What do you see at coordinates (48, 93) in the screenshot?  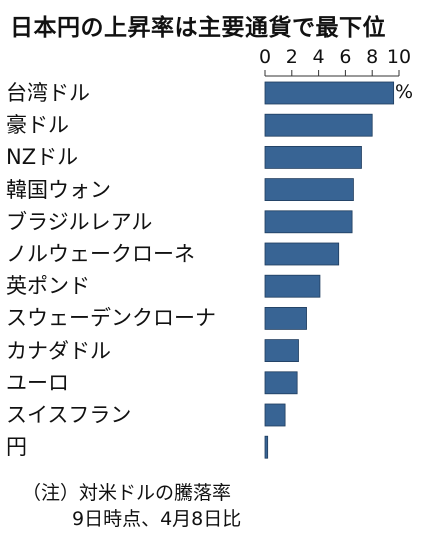 I see `category-label-0: 台湾ドル` at bounding box center [48, 93].